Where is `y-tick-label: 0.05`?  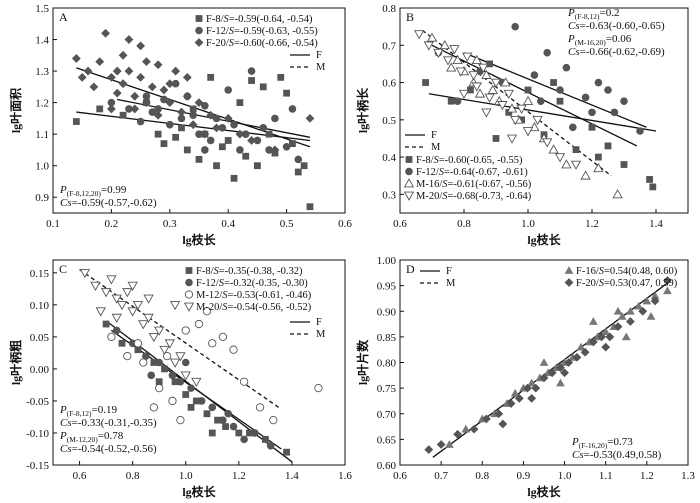 y-tick-label: 0.05 is located at coordinates (40, 338).